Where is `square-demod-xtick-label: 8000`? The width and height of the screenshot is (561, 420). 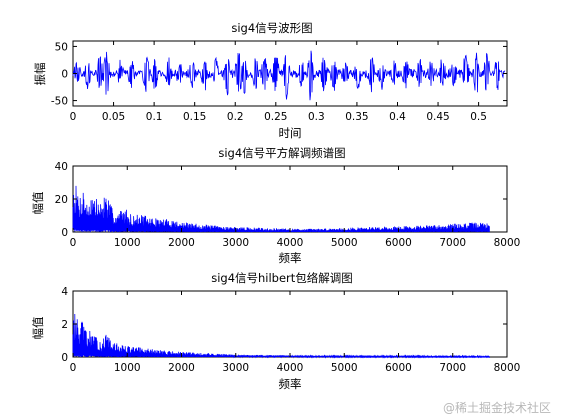
square-demod-xtick-label: 8000 is located at coordinates (507, 243).